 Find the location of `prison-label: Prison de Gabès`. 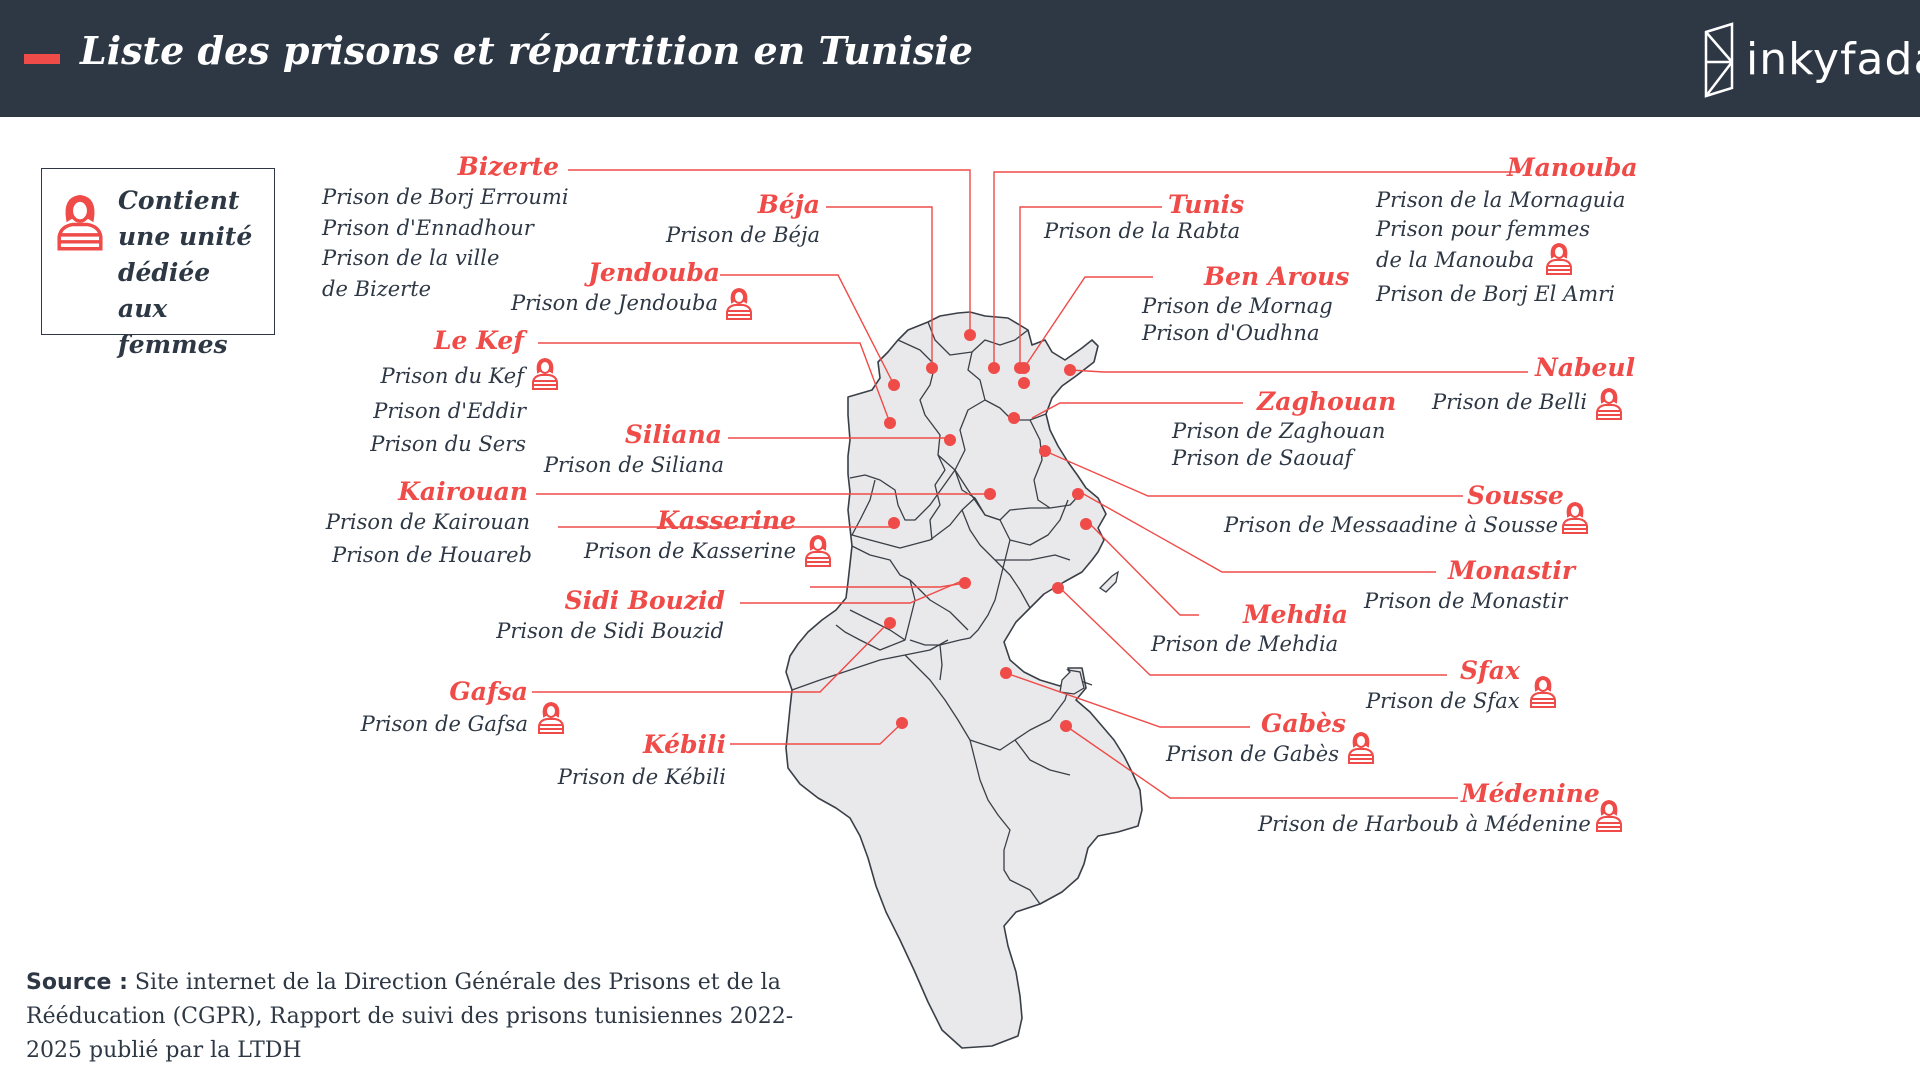

prison-label: Prison de Gabès is located at coordinates (1252, 754).